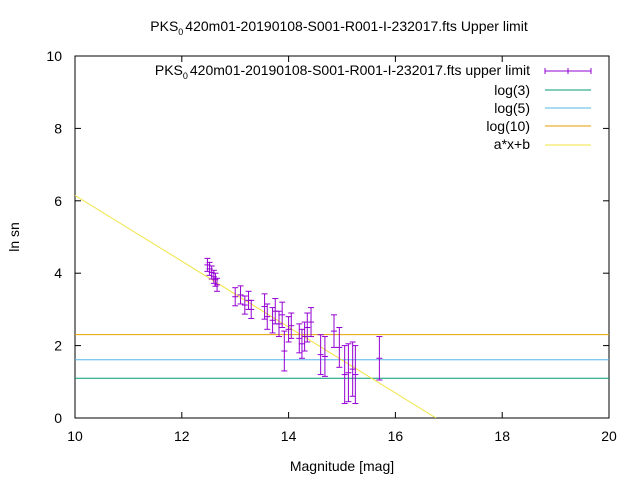  Describe the element at coordinates (512, 90) in the screenshot. I see `legend-label-log3: log(3)` at that location.